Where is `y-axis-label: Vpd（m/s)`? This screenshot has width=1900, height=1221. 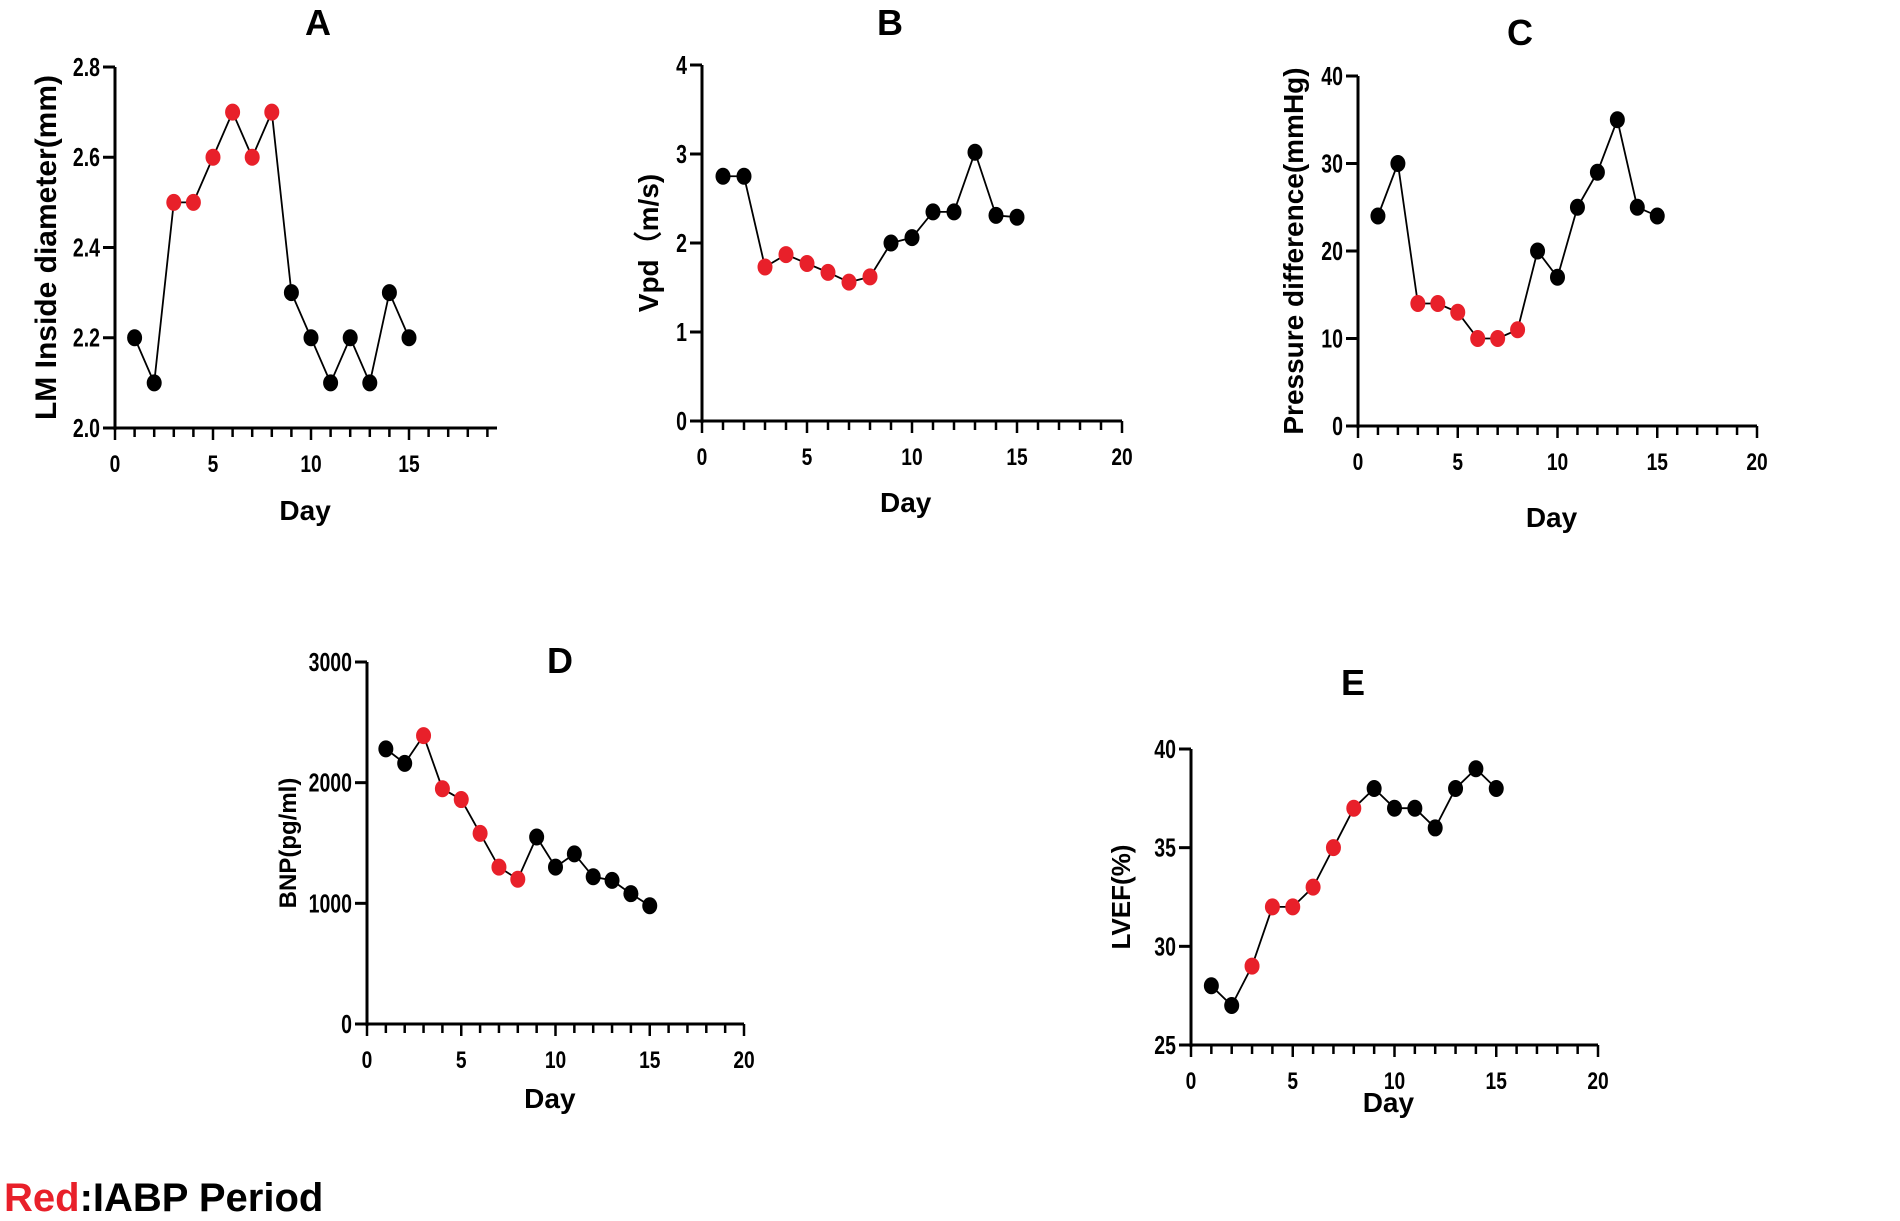 y-axis-label: Vpd（m/s) is located at coordinates (648, 243).